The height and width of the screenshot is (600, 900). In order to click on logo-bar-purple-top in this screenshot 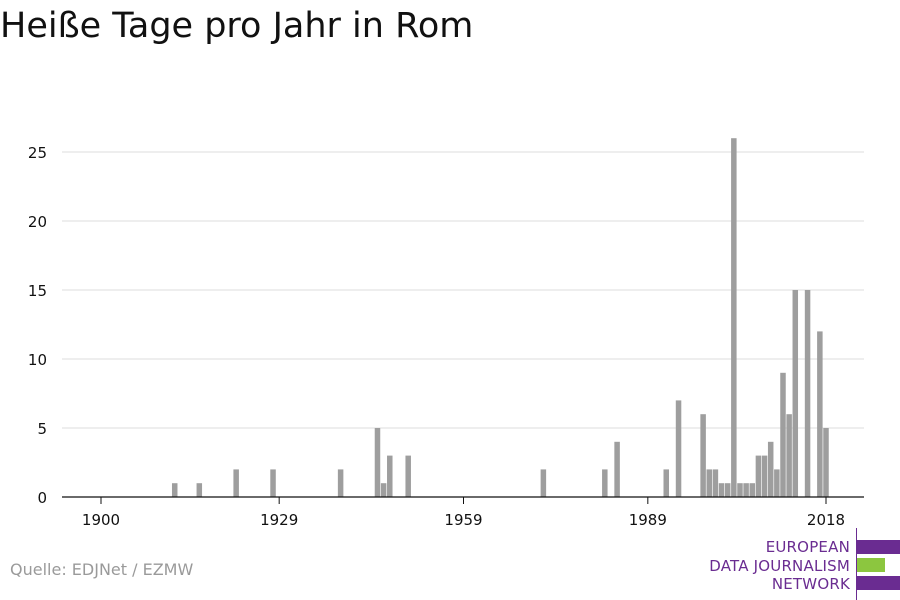, I will do `click(878, 547)`.